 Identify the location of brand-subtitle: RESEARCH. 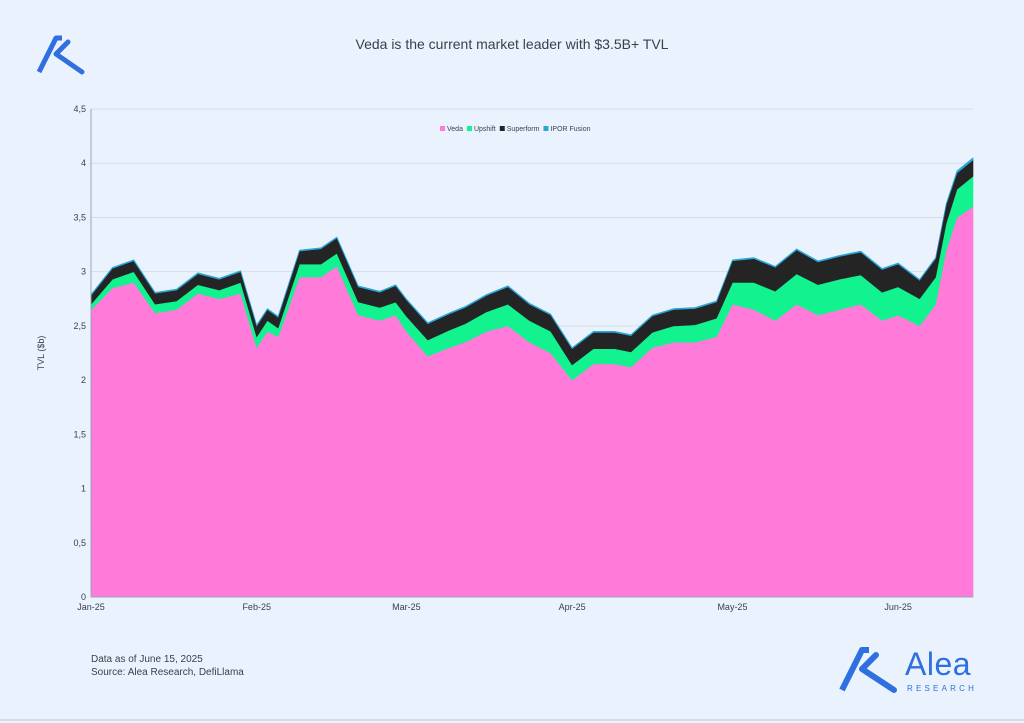
(942, 688).